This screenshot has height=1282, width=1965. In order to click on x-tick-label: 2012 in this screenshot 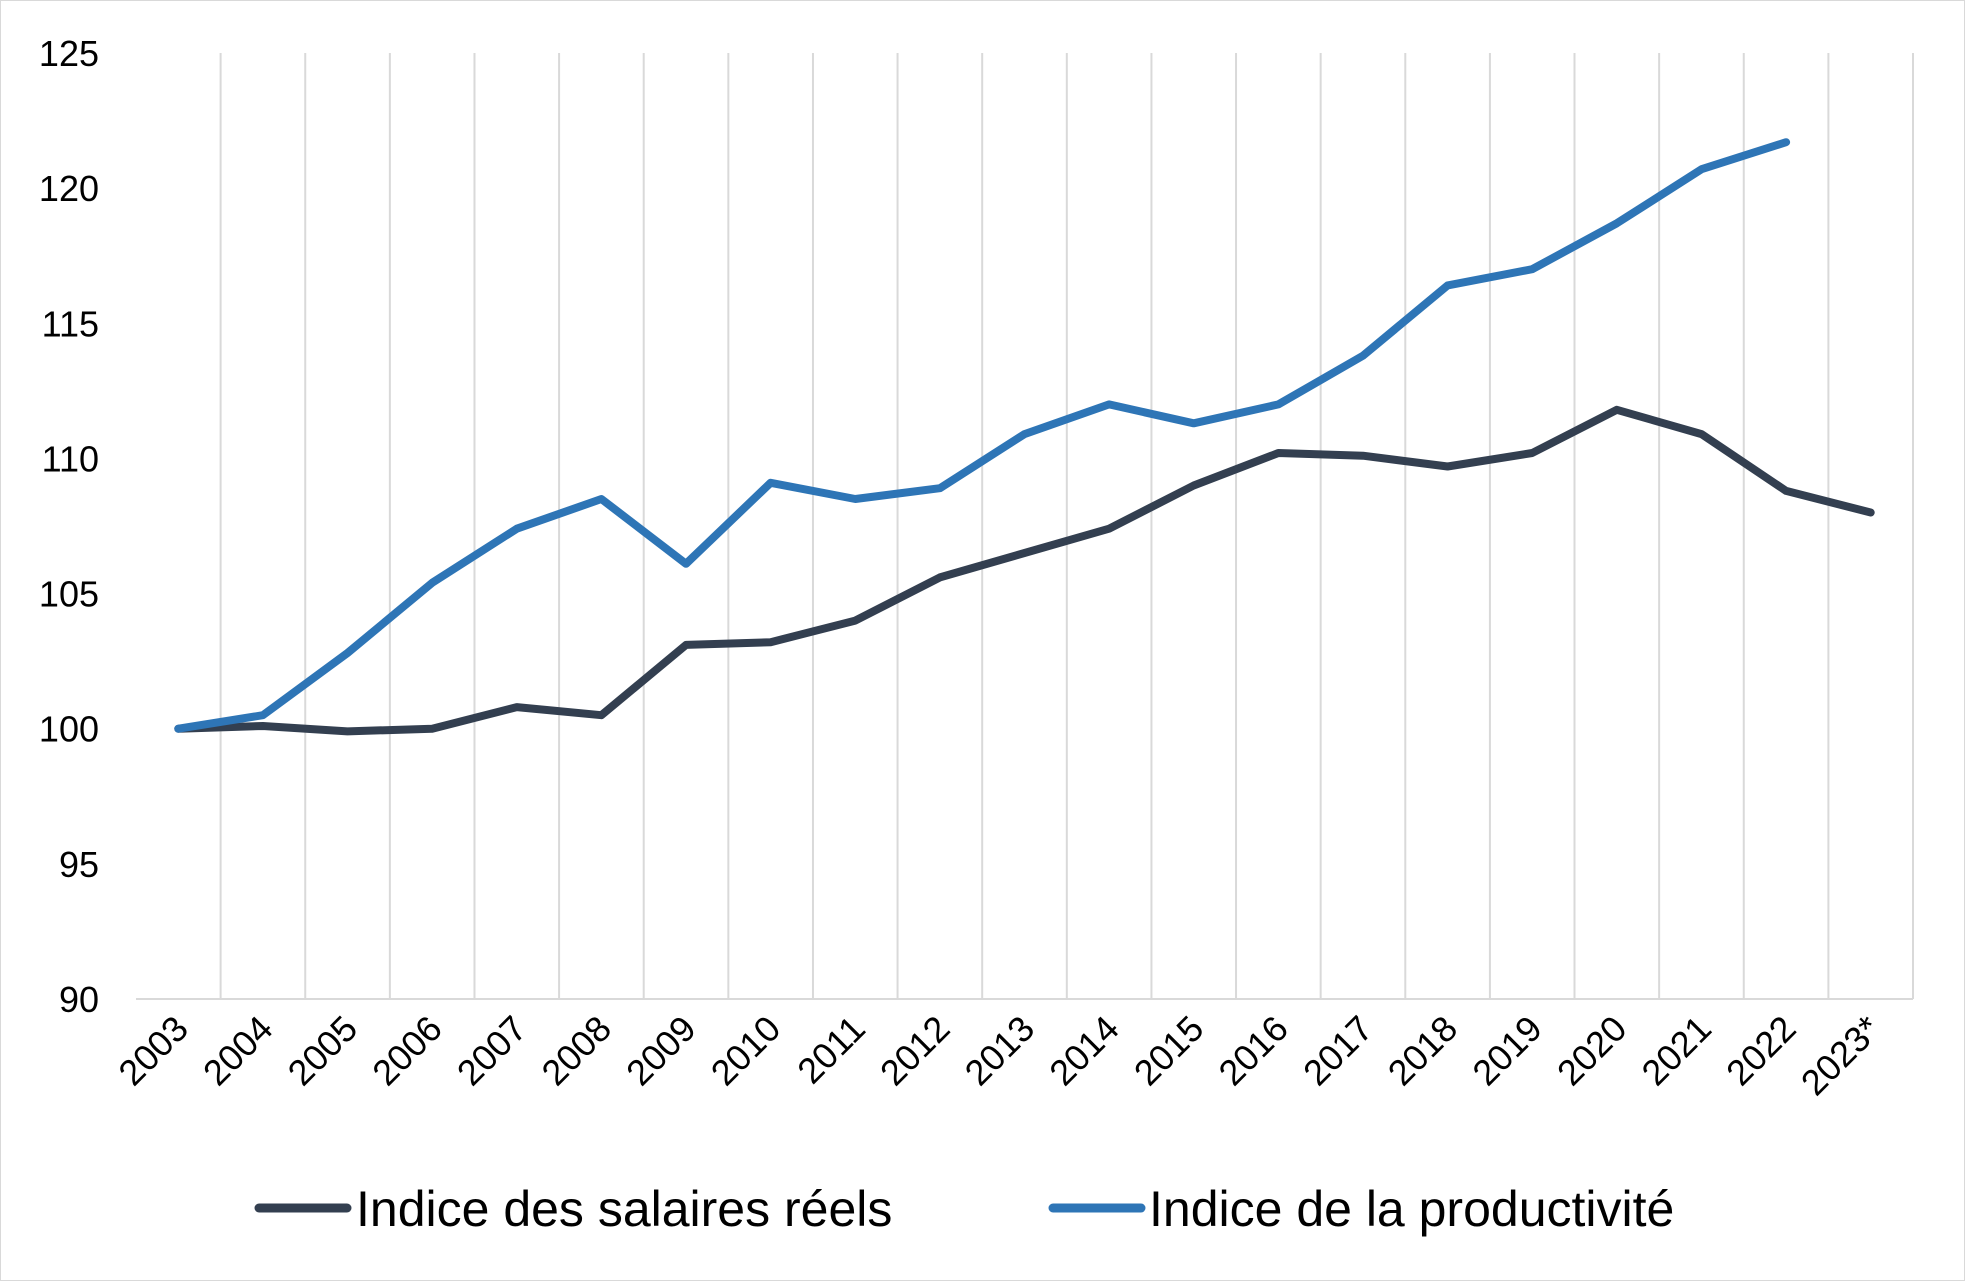, I will do `click(915, 1051)`.